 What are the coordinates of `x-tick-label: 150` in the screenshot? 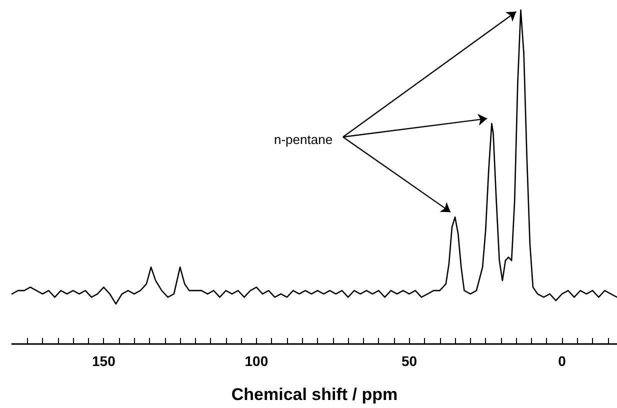 It's located at (104, 361).